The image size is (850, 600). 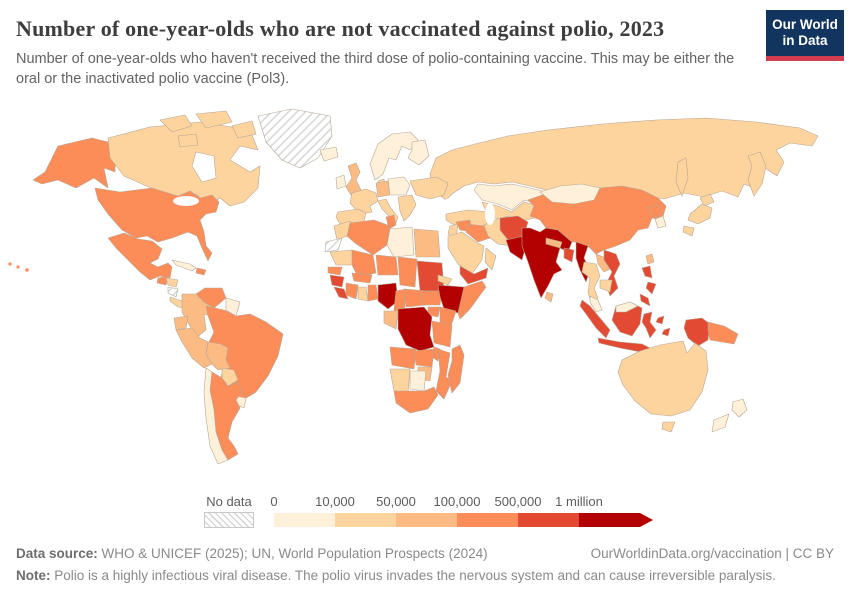 I want to click on country-taiwan, so click(x=650, y=259).